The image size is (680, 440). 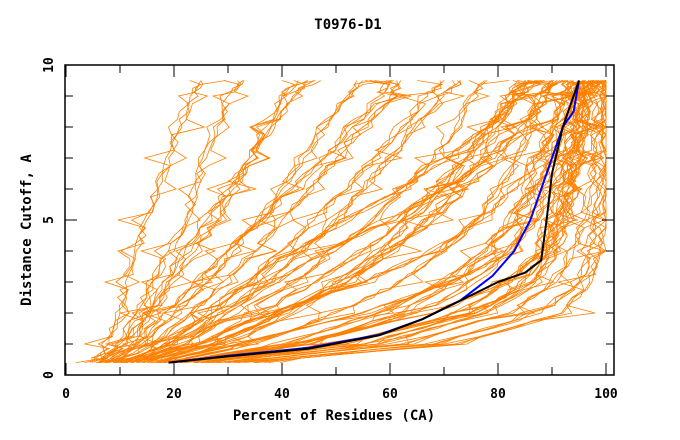 What do you see at coordinates (606, 394) in the screenshot?
I see `x-tick-label: 100` at bounding box center [606, 394].